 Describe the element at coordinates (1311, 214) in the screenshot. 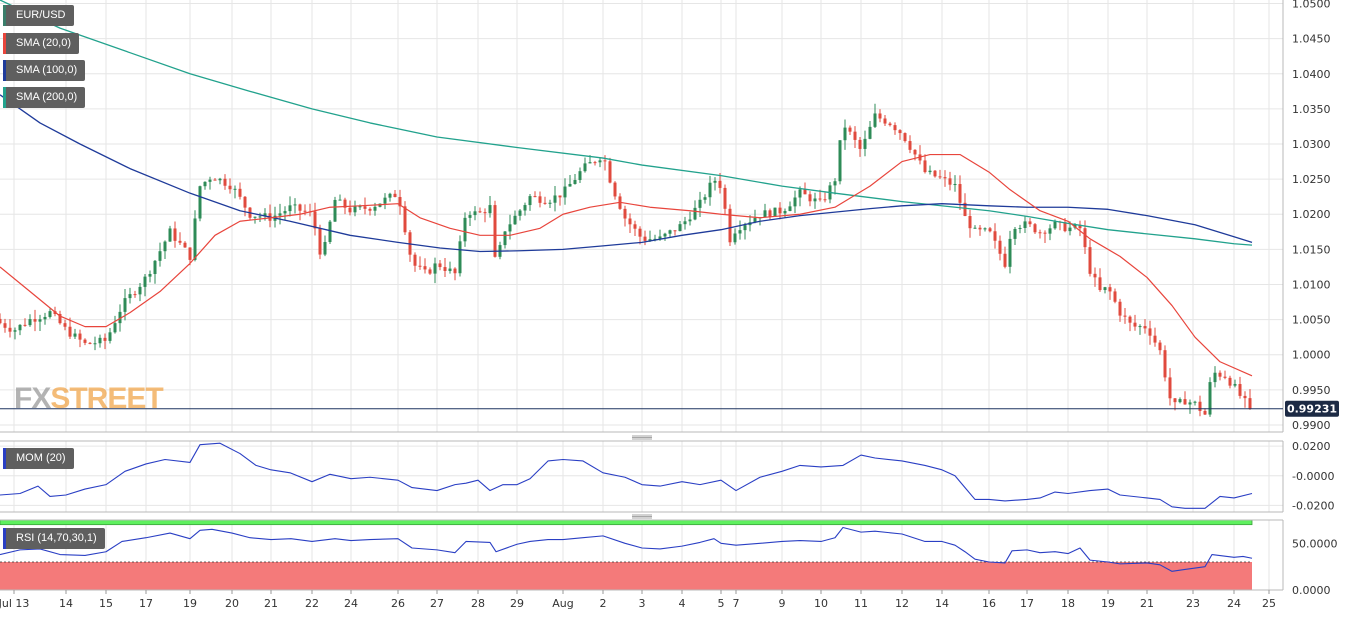

I see `price-tick-label: 1.0200` at that location.